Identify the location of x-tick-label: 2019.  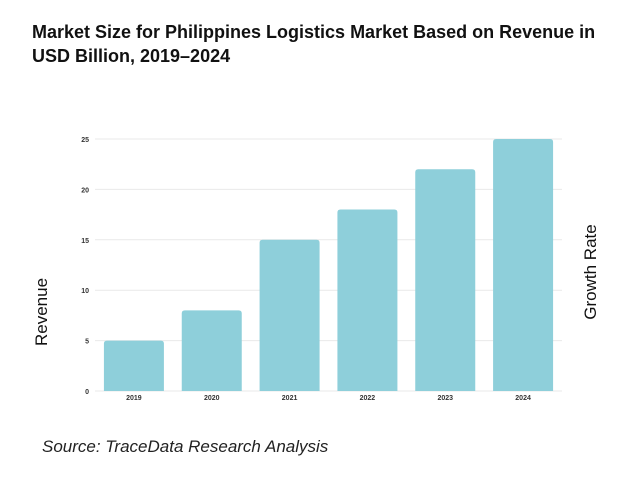
(134, 398).